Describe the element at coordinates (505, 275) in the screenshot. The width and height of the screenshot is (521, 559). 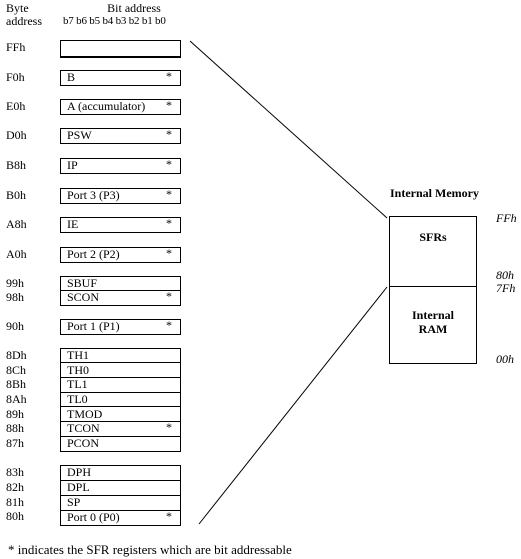
I see `addr-80h-italic: 80h` at that location.